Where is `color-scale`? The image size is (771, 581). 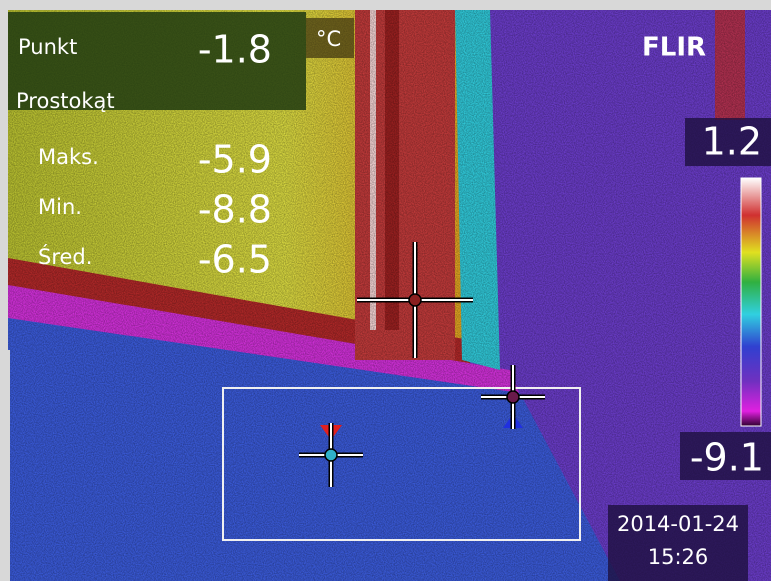
color-scale is located at coordinates (751, 302).